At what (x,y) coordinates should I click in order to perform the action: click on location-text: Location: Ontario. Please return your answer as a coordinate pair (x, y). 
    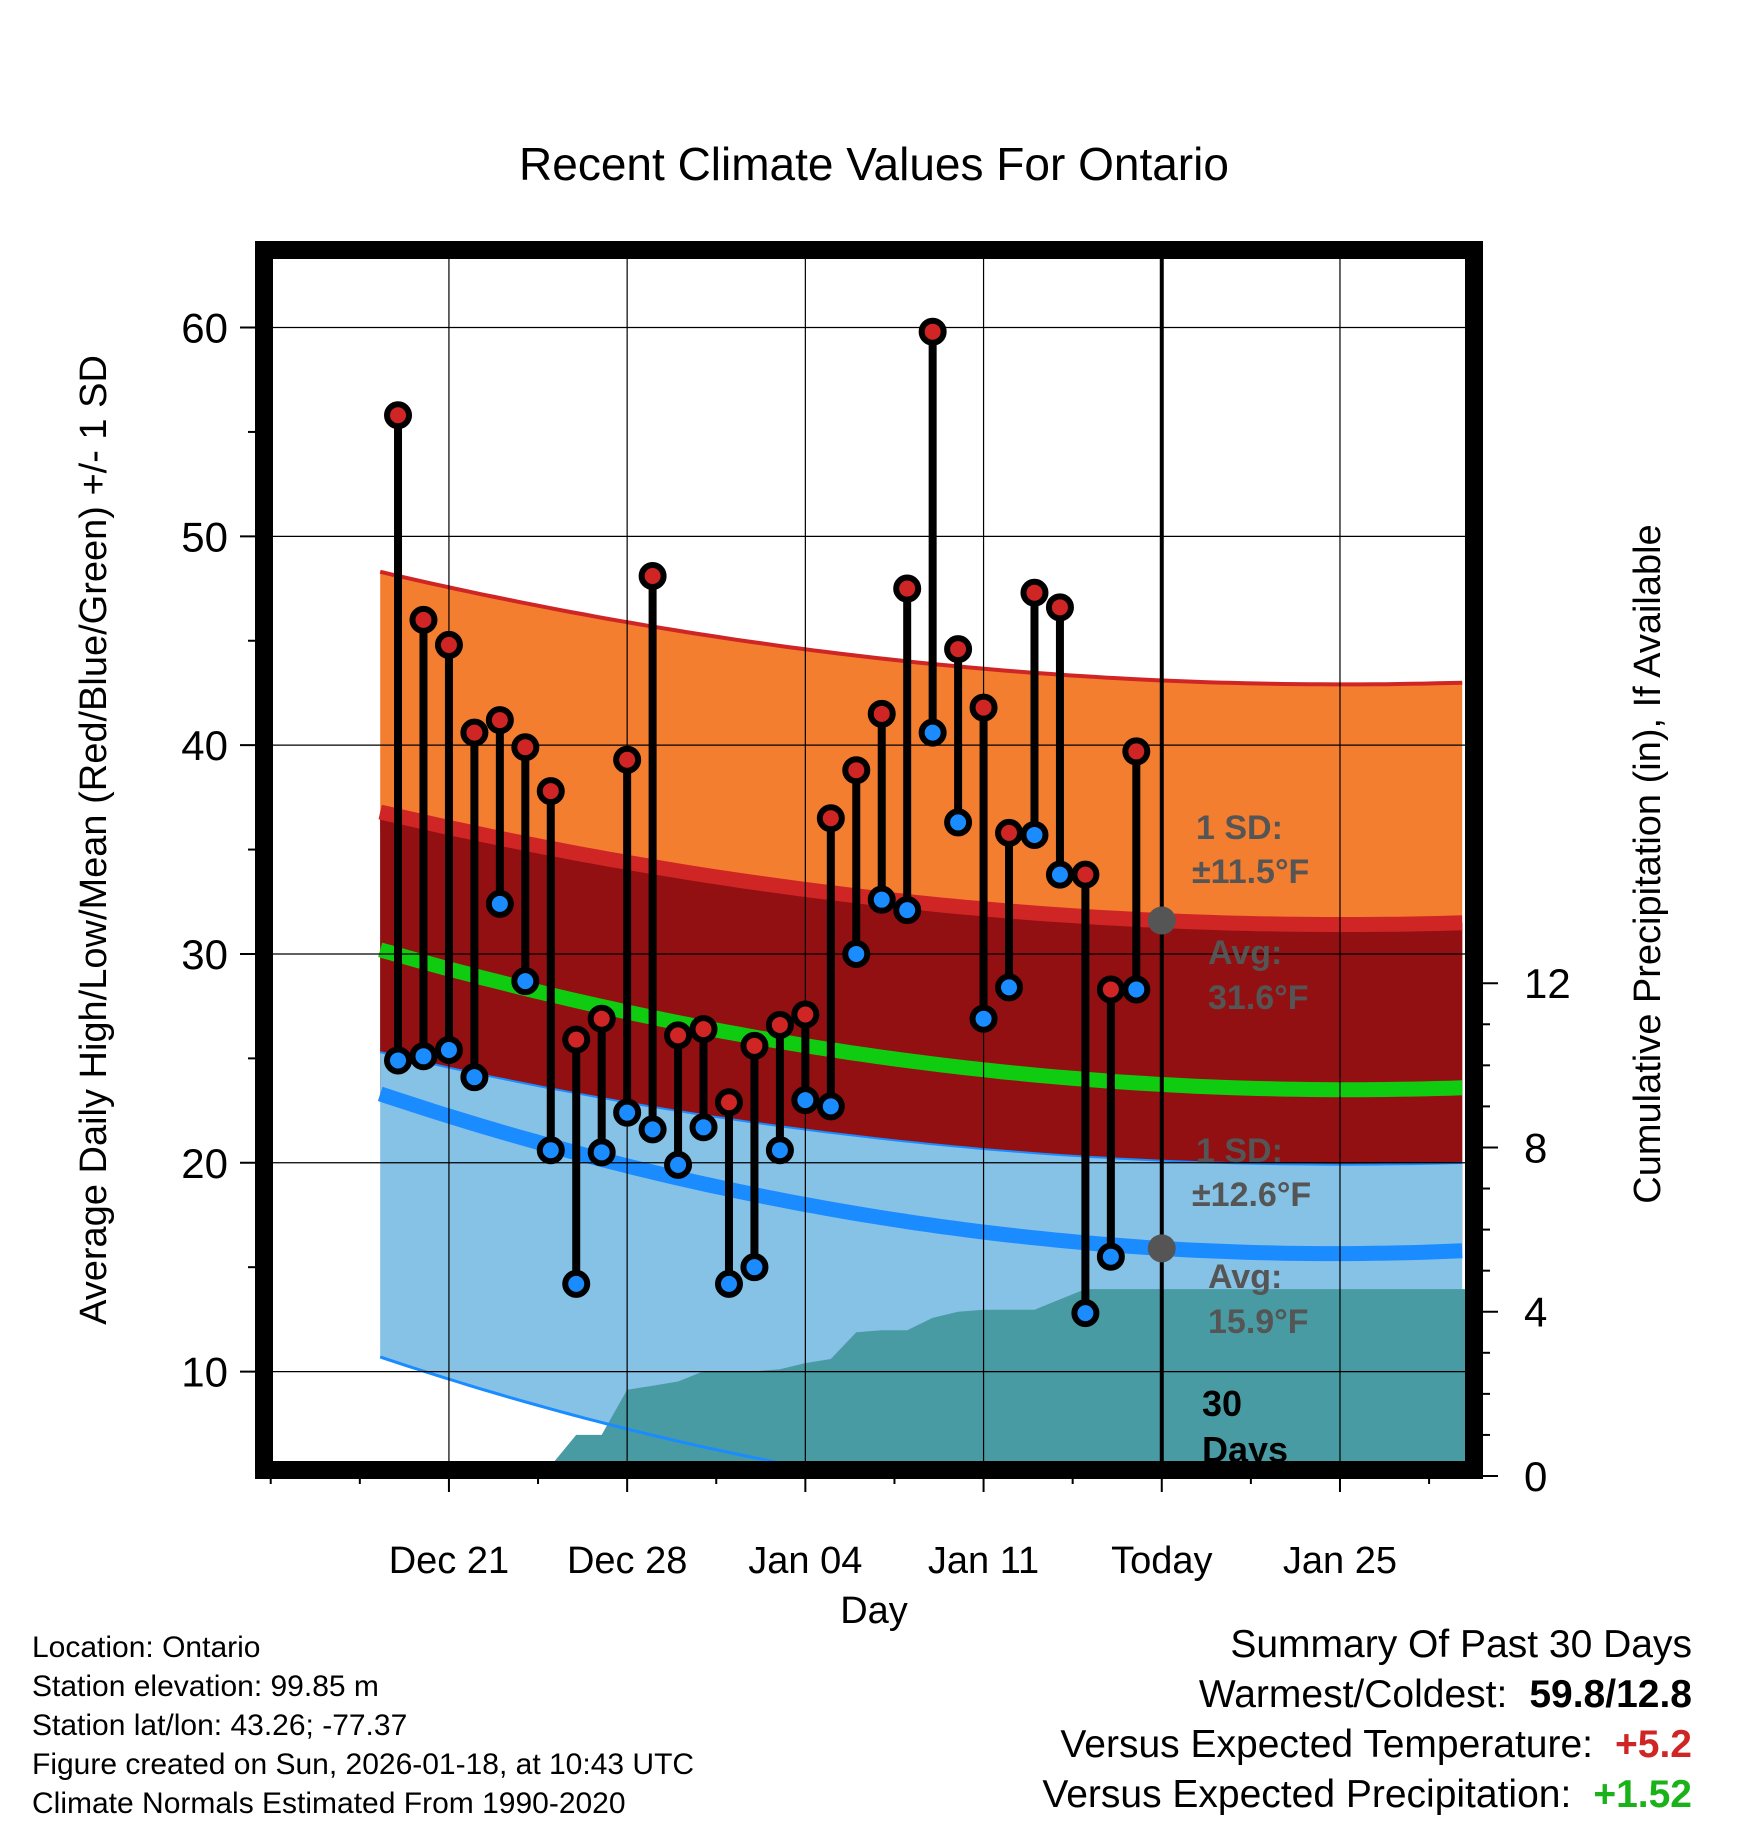
    Looking at the image, I should click on (146, 1647).